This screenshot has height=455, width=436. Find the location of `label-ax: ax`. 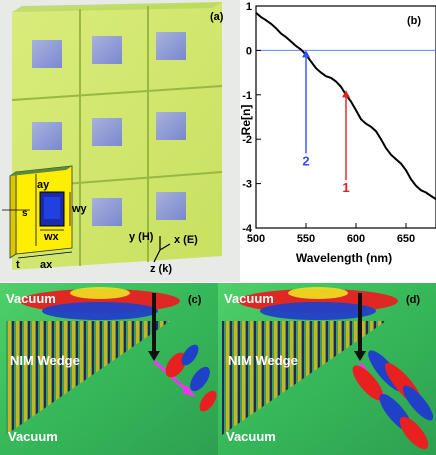

label-ax: ax is located at coordinates (46, 265).